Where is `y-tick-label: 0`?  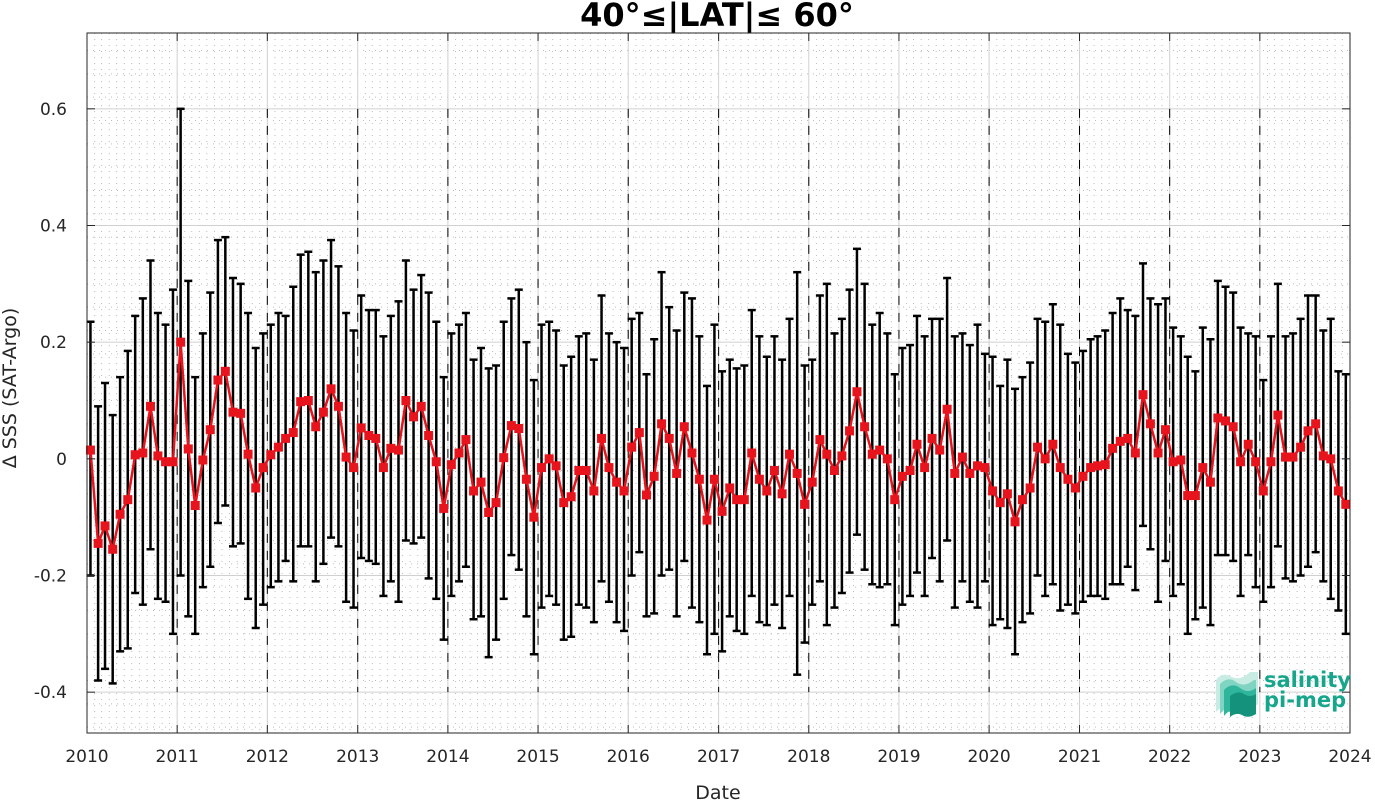
y-tick-label: 0 is located at coordinates (61, 460).